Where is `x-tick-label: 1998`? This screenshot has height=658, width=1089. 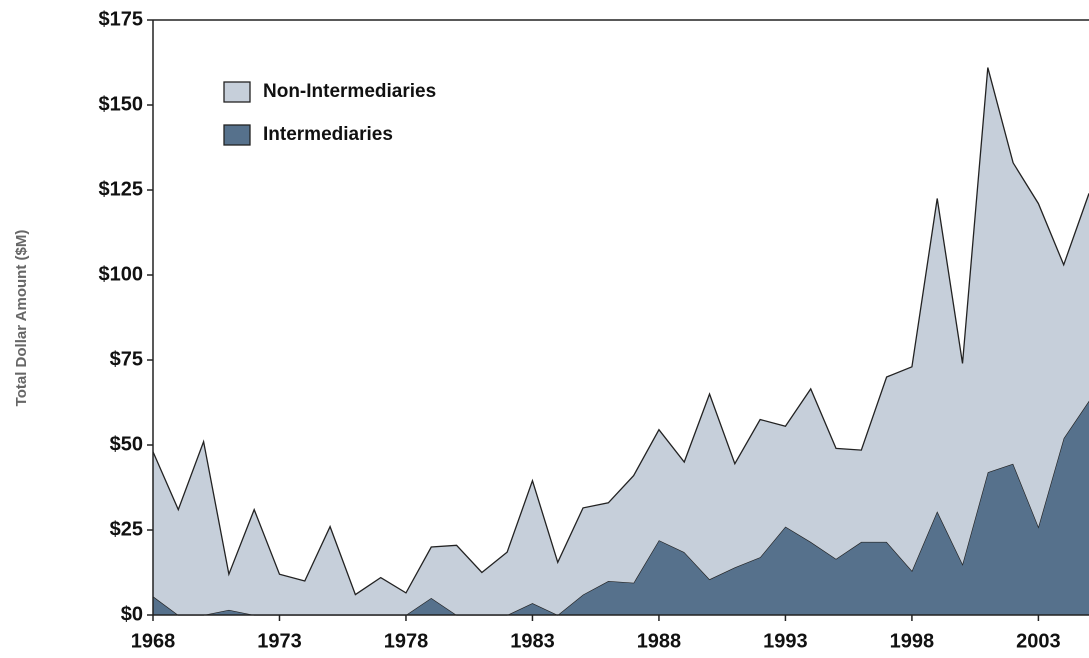 x-tick-label: 1998 is located at coordinates (912, 641).